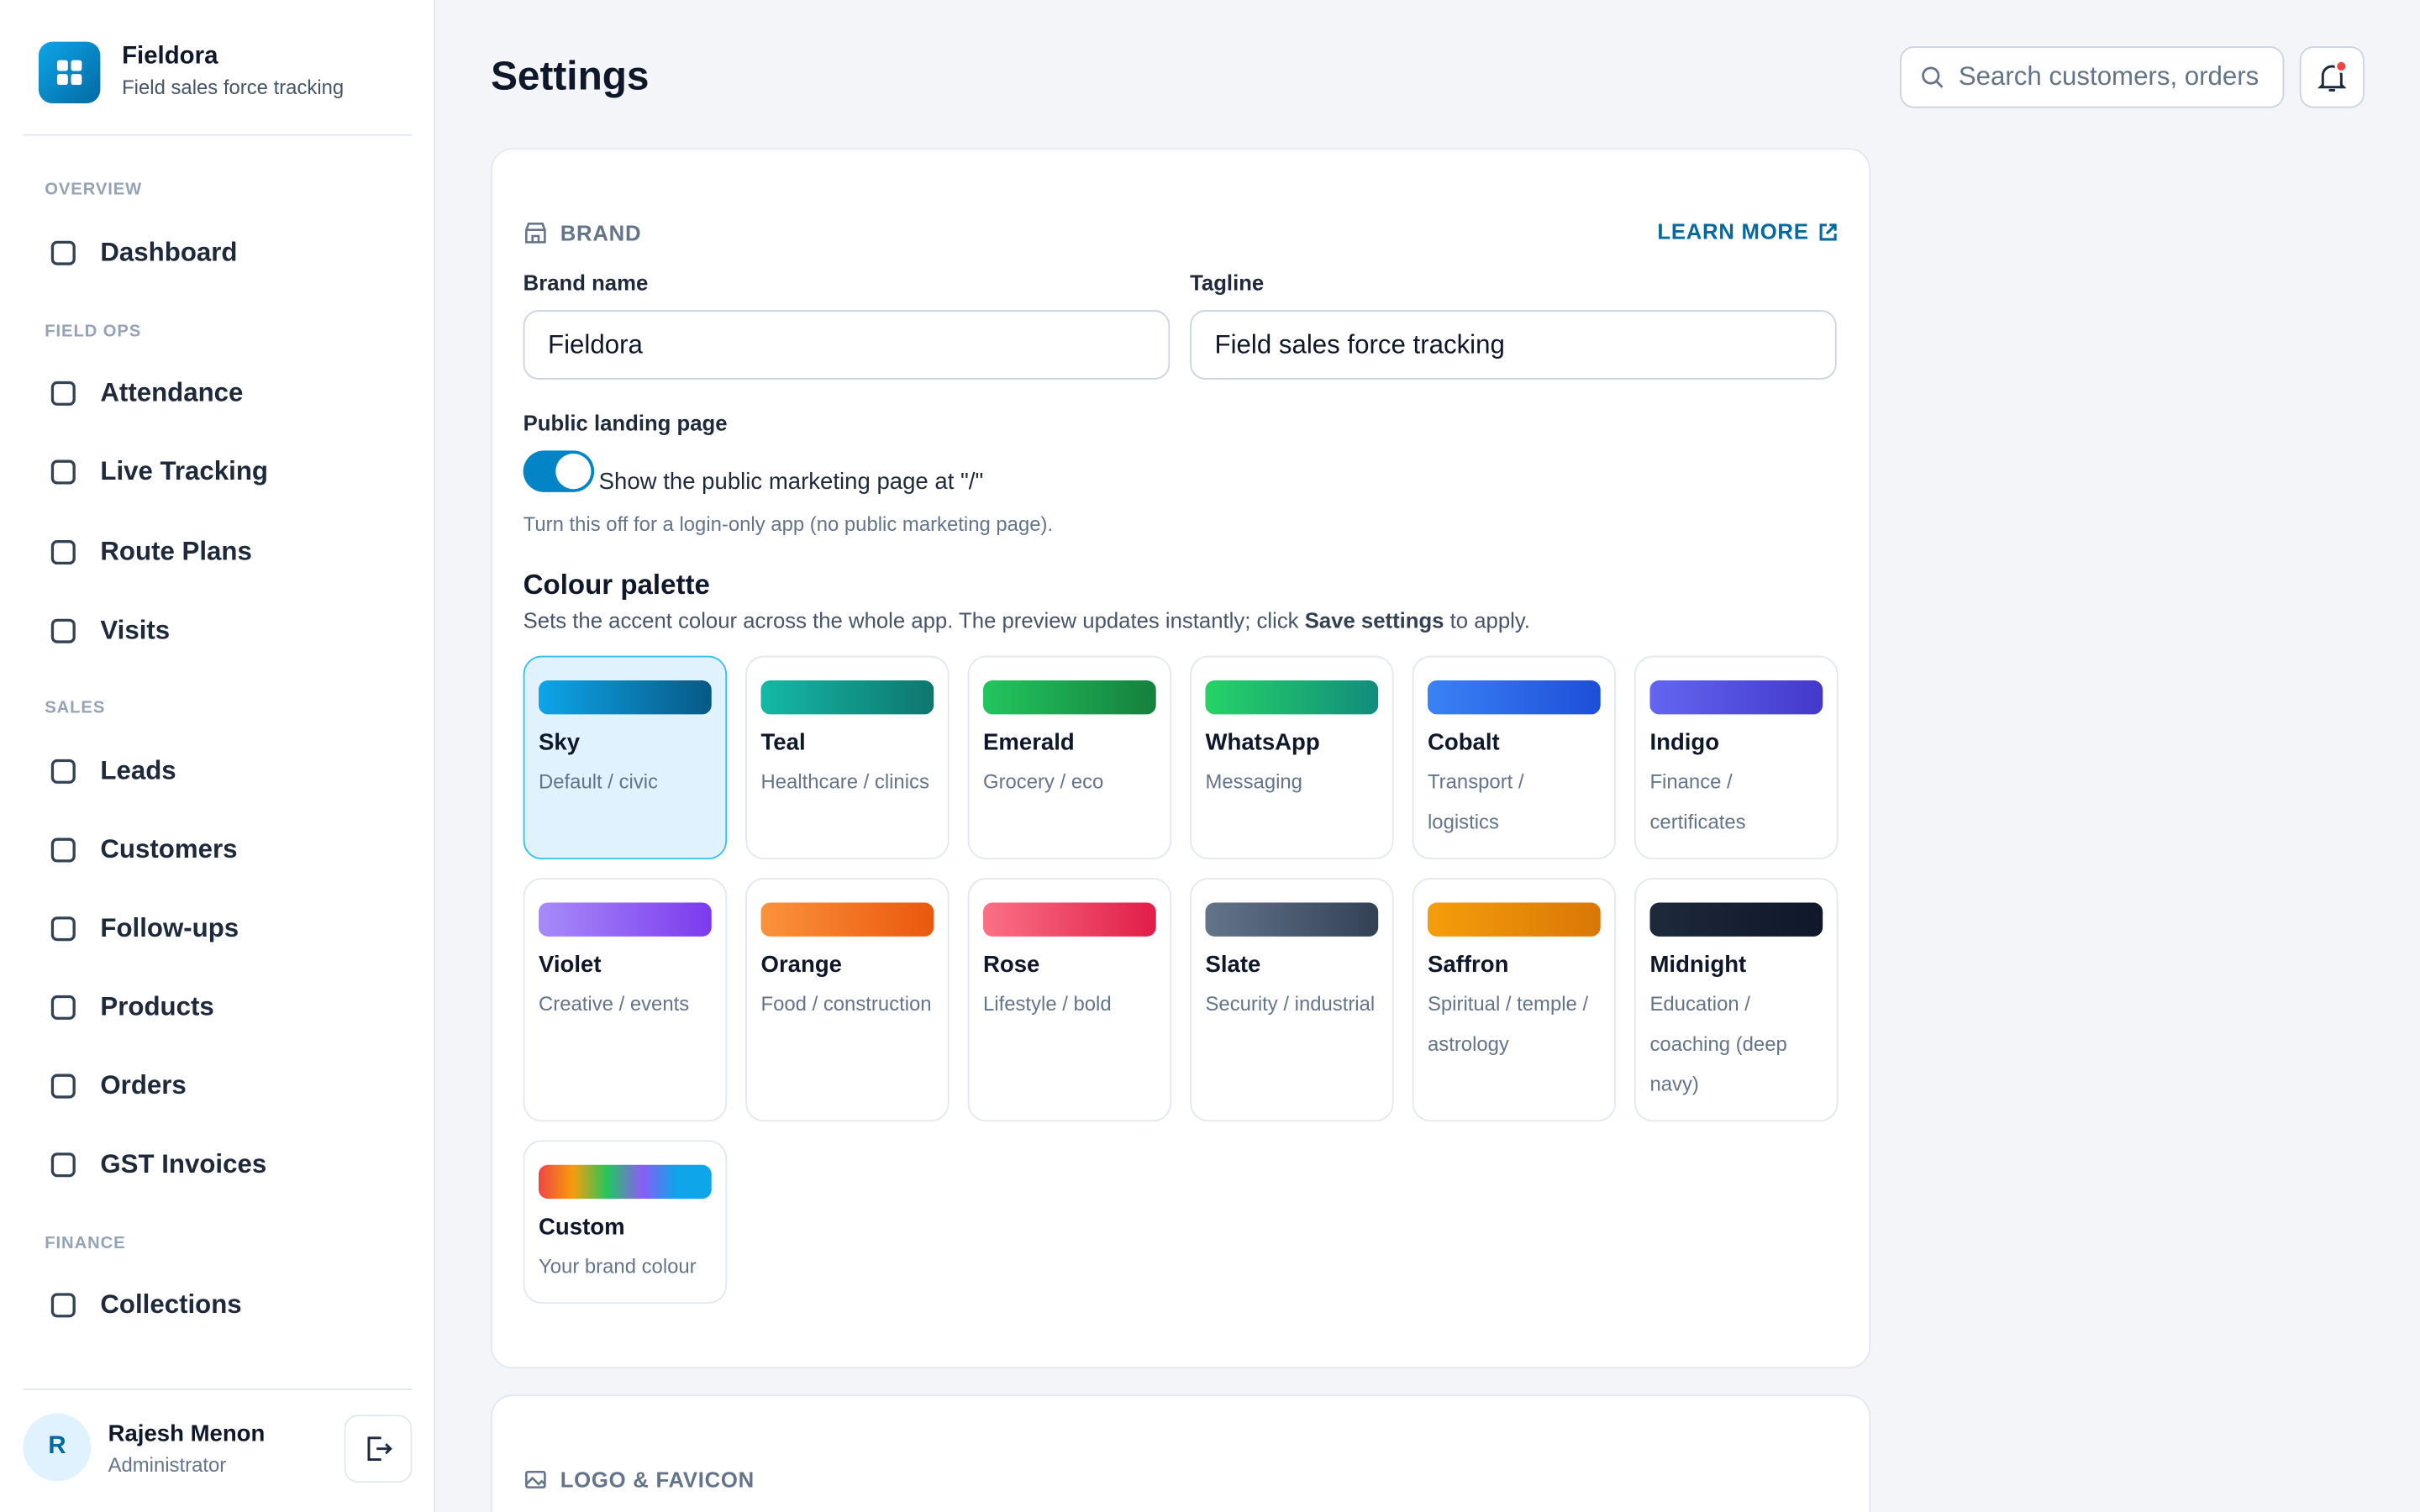 This screenshot has width=2420, height=1512. I want to click on brand-name-input: Fieldora, so click(847, 345).